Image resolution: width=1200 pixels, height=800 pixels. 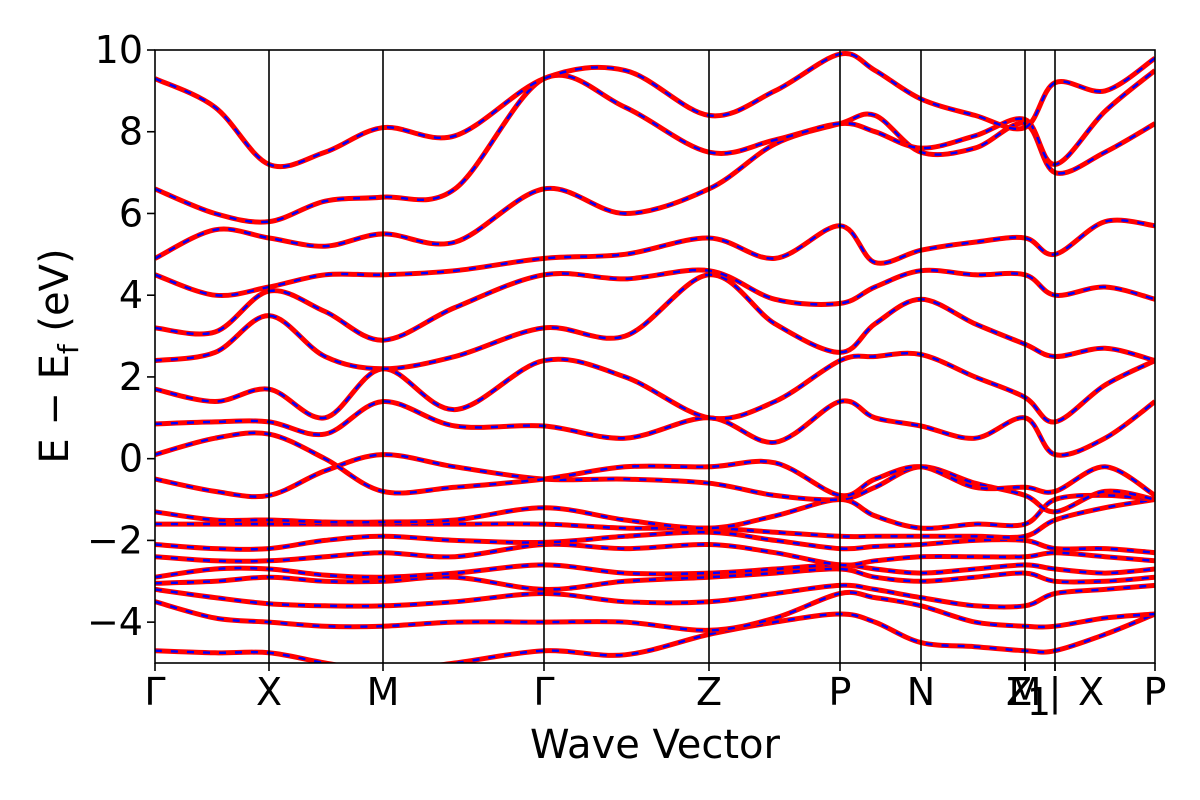 What do you see at coordinates (131, 213) in the screenshot?
I see `y-tick-label-5: 6` at bounding box center [131, 213].